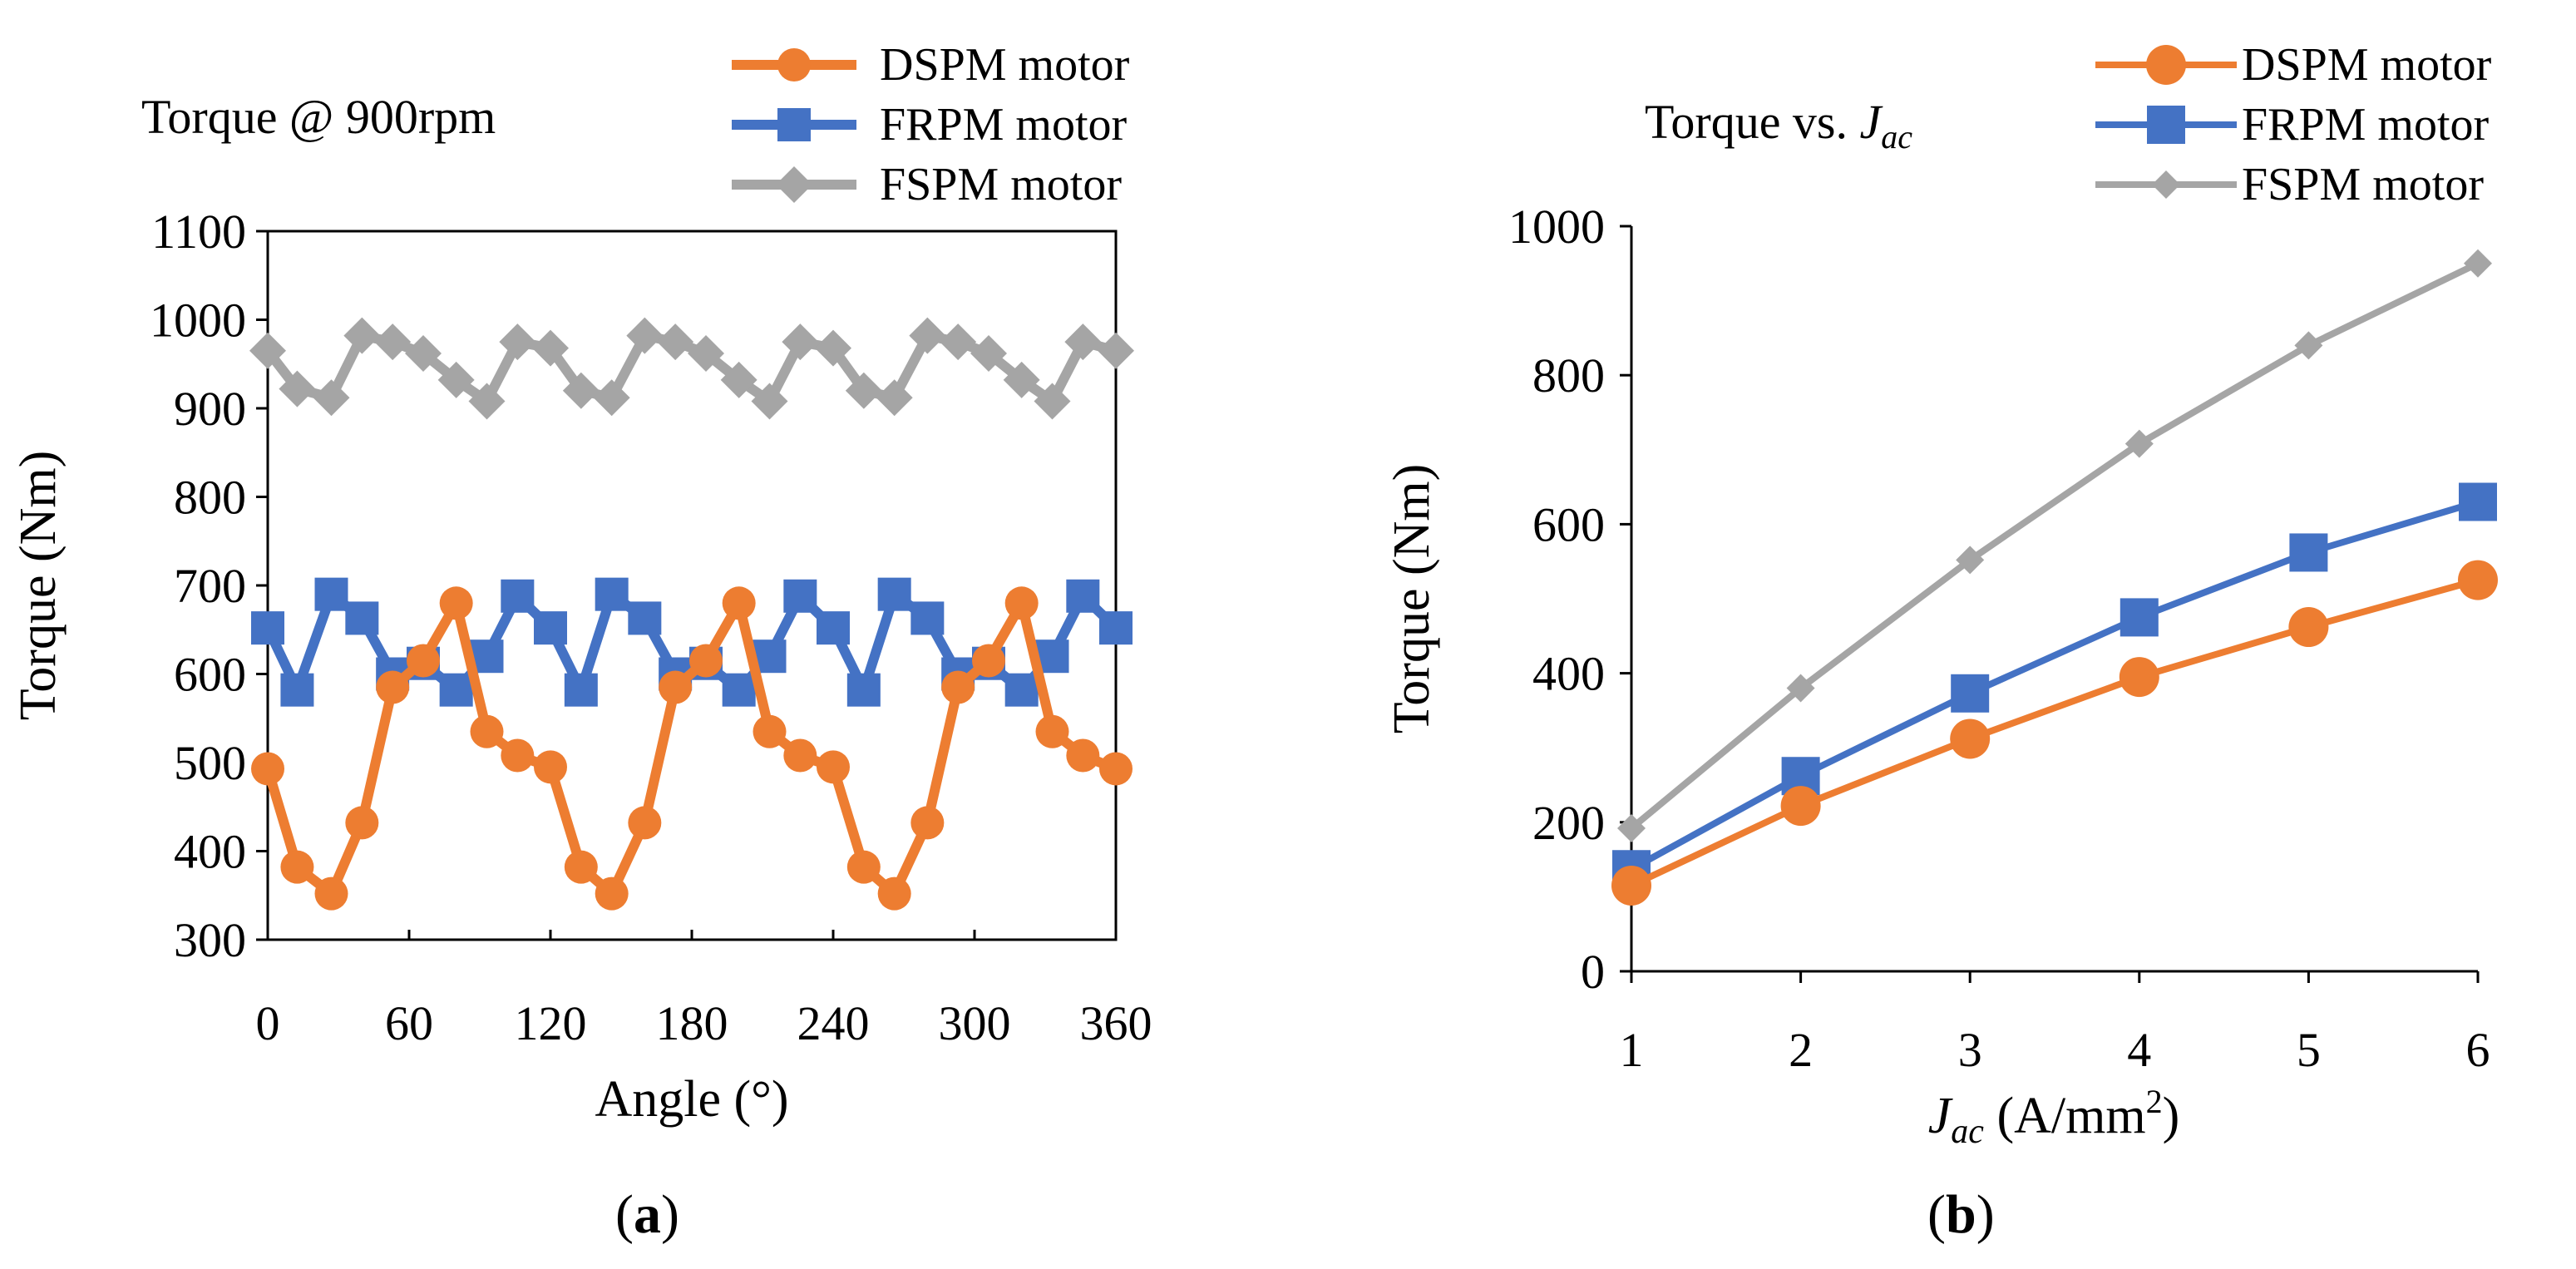 Image resolution: width=2576 pixels, height=1269 pixels. What do you see at coordinates (704, 990) in the screenshot?
I see `chart-a-x-axis: 0 60 120 180 240 300 360` at bounding box center [704, 990].